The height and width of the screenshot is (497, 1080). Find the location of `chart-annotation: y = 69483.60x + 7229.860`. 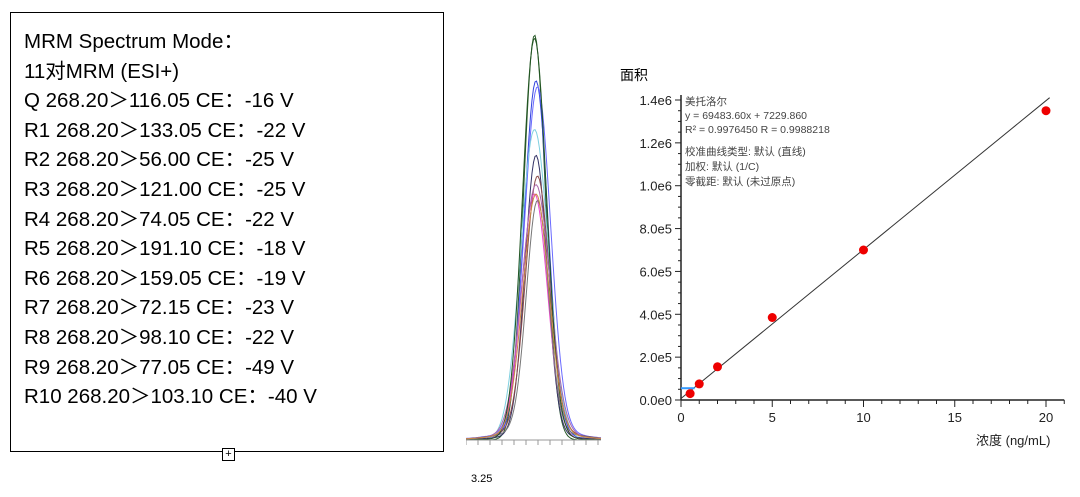

chart-annotation: y = 69483.60x + 7229.860 is located at coordinates (746, 116).